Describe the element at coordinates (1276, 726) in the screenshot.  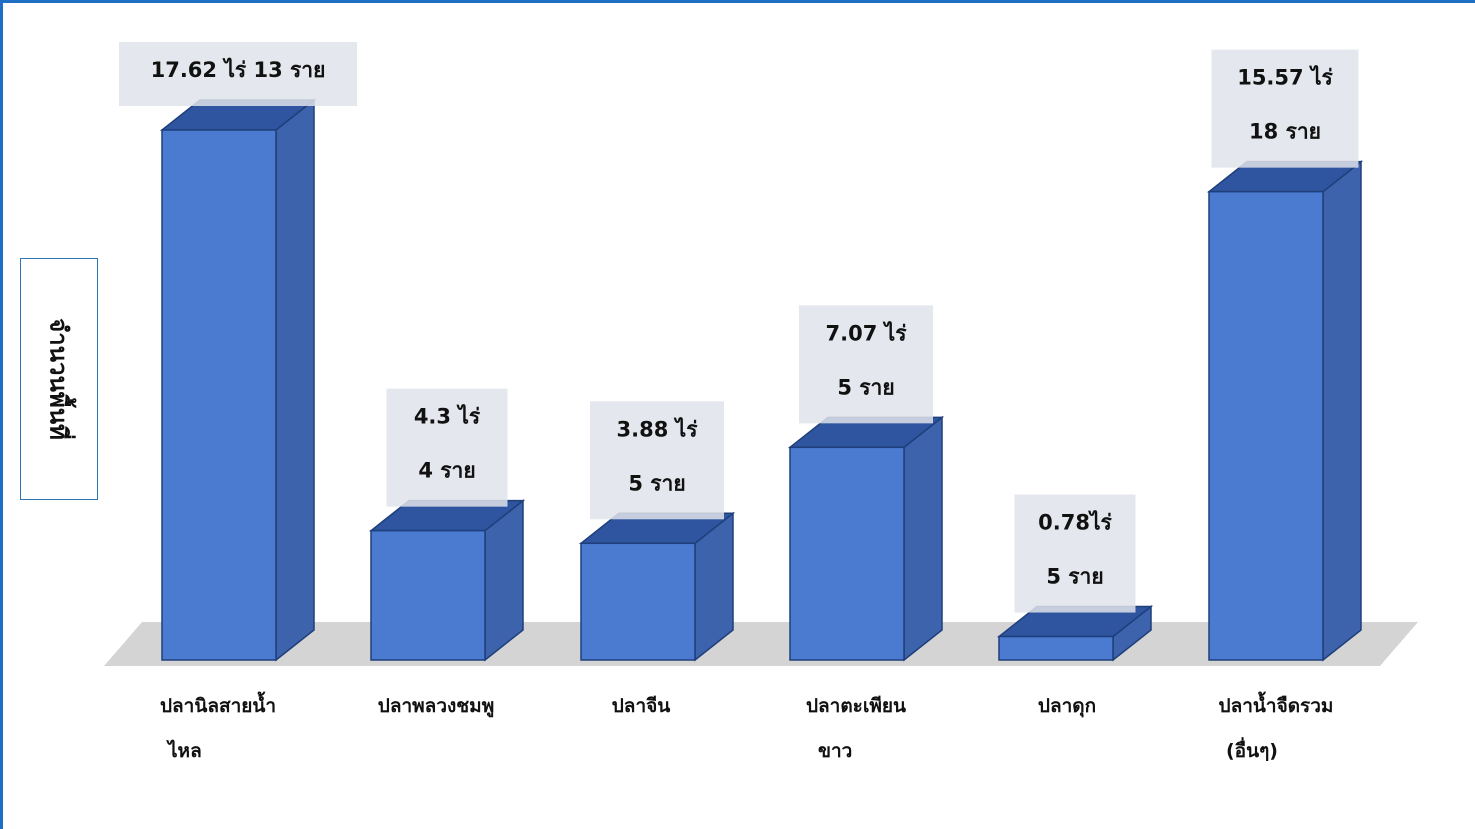
I see `category-label-6: ปลาน้ำจืดรวม (อื่นๆ)` at that location.